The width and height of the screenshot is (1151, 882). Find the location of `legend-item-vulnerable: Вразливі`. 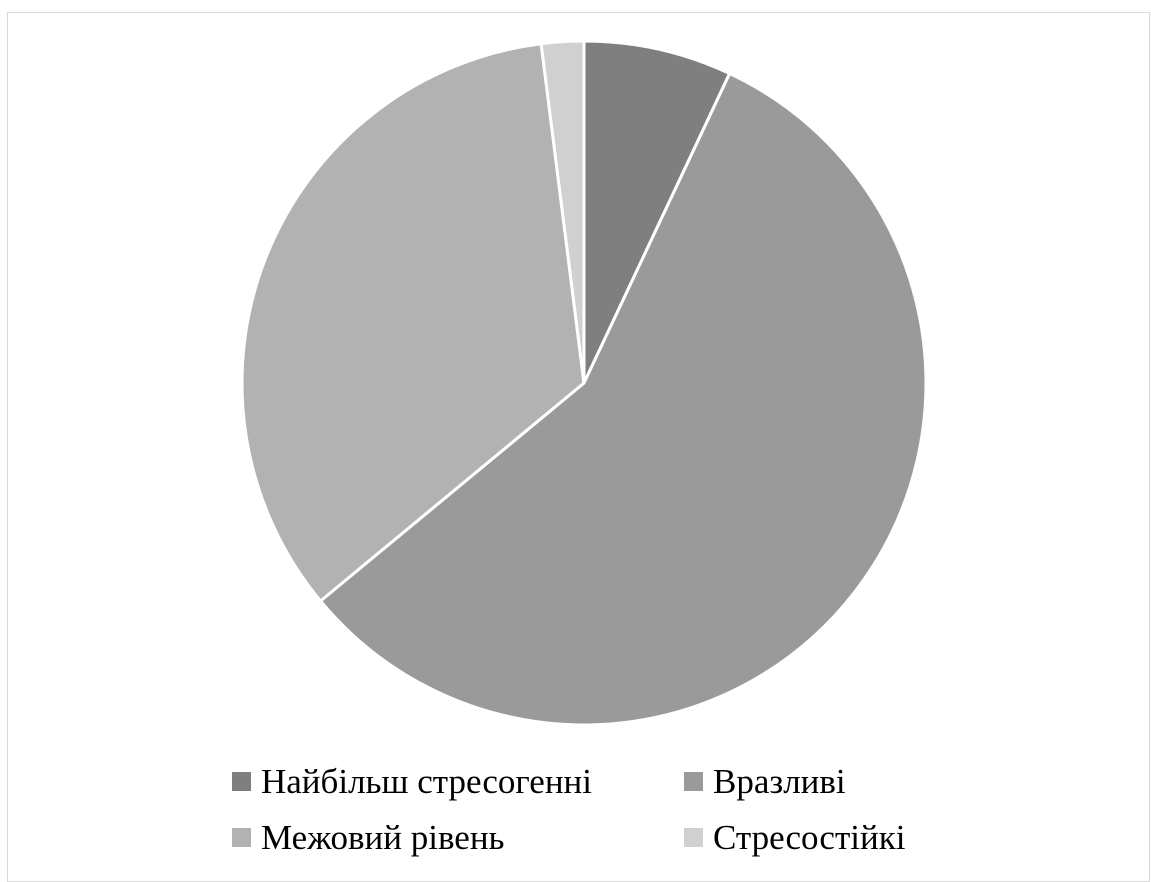

legend-item-vulnerable: Вразливі is located at coordinates (809, 781).